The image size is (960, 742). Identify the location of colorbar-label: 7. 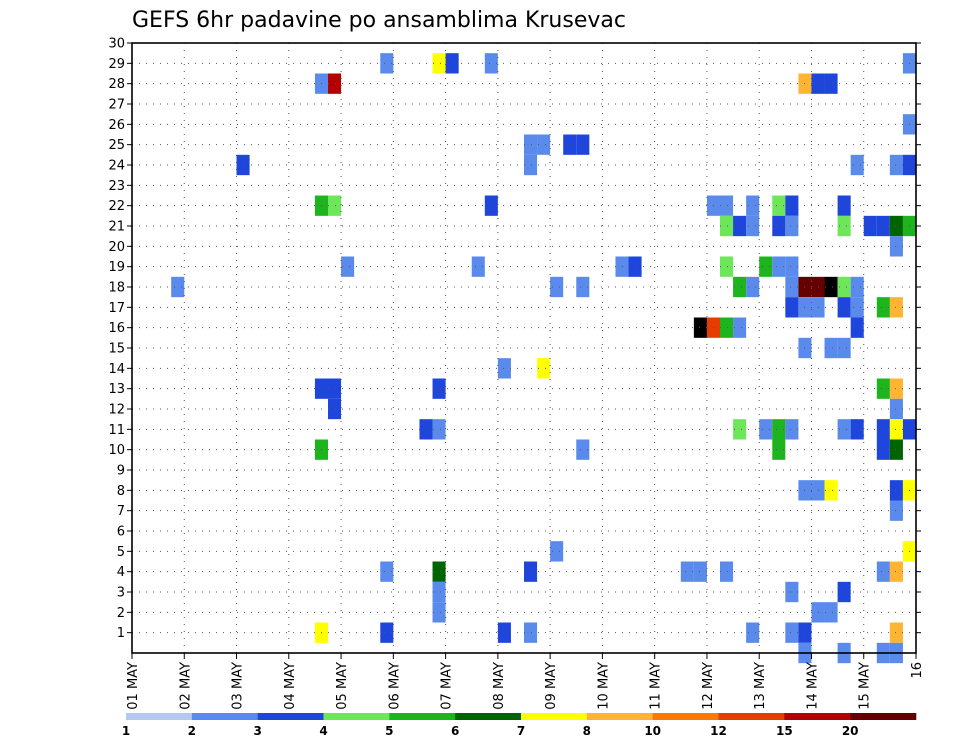
(521, 731).